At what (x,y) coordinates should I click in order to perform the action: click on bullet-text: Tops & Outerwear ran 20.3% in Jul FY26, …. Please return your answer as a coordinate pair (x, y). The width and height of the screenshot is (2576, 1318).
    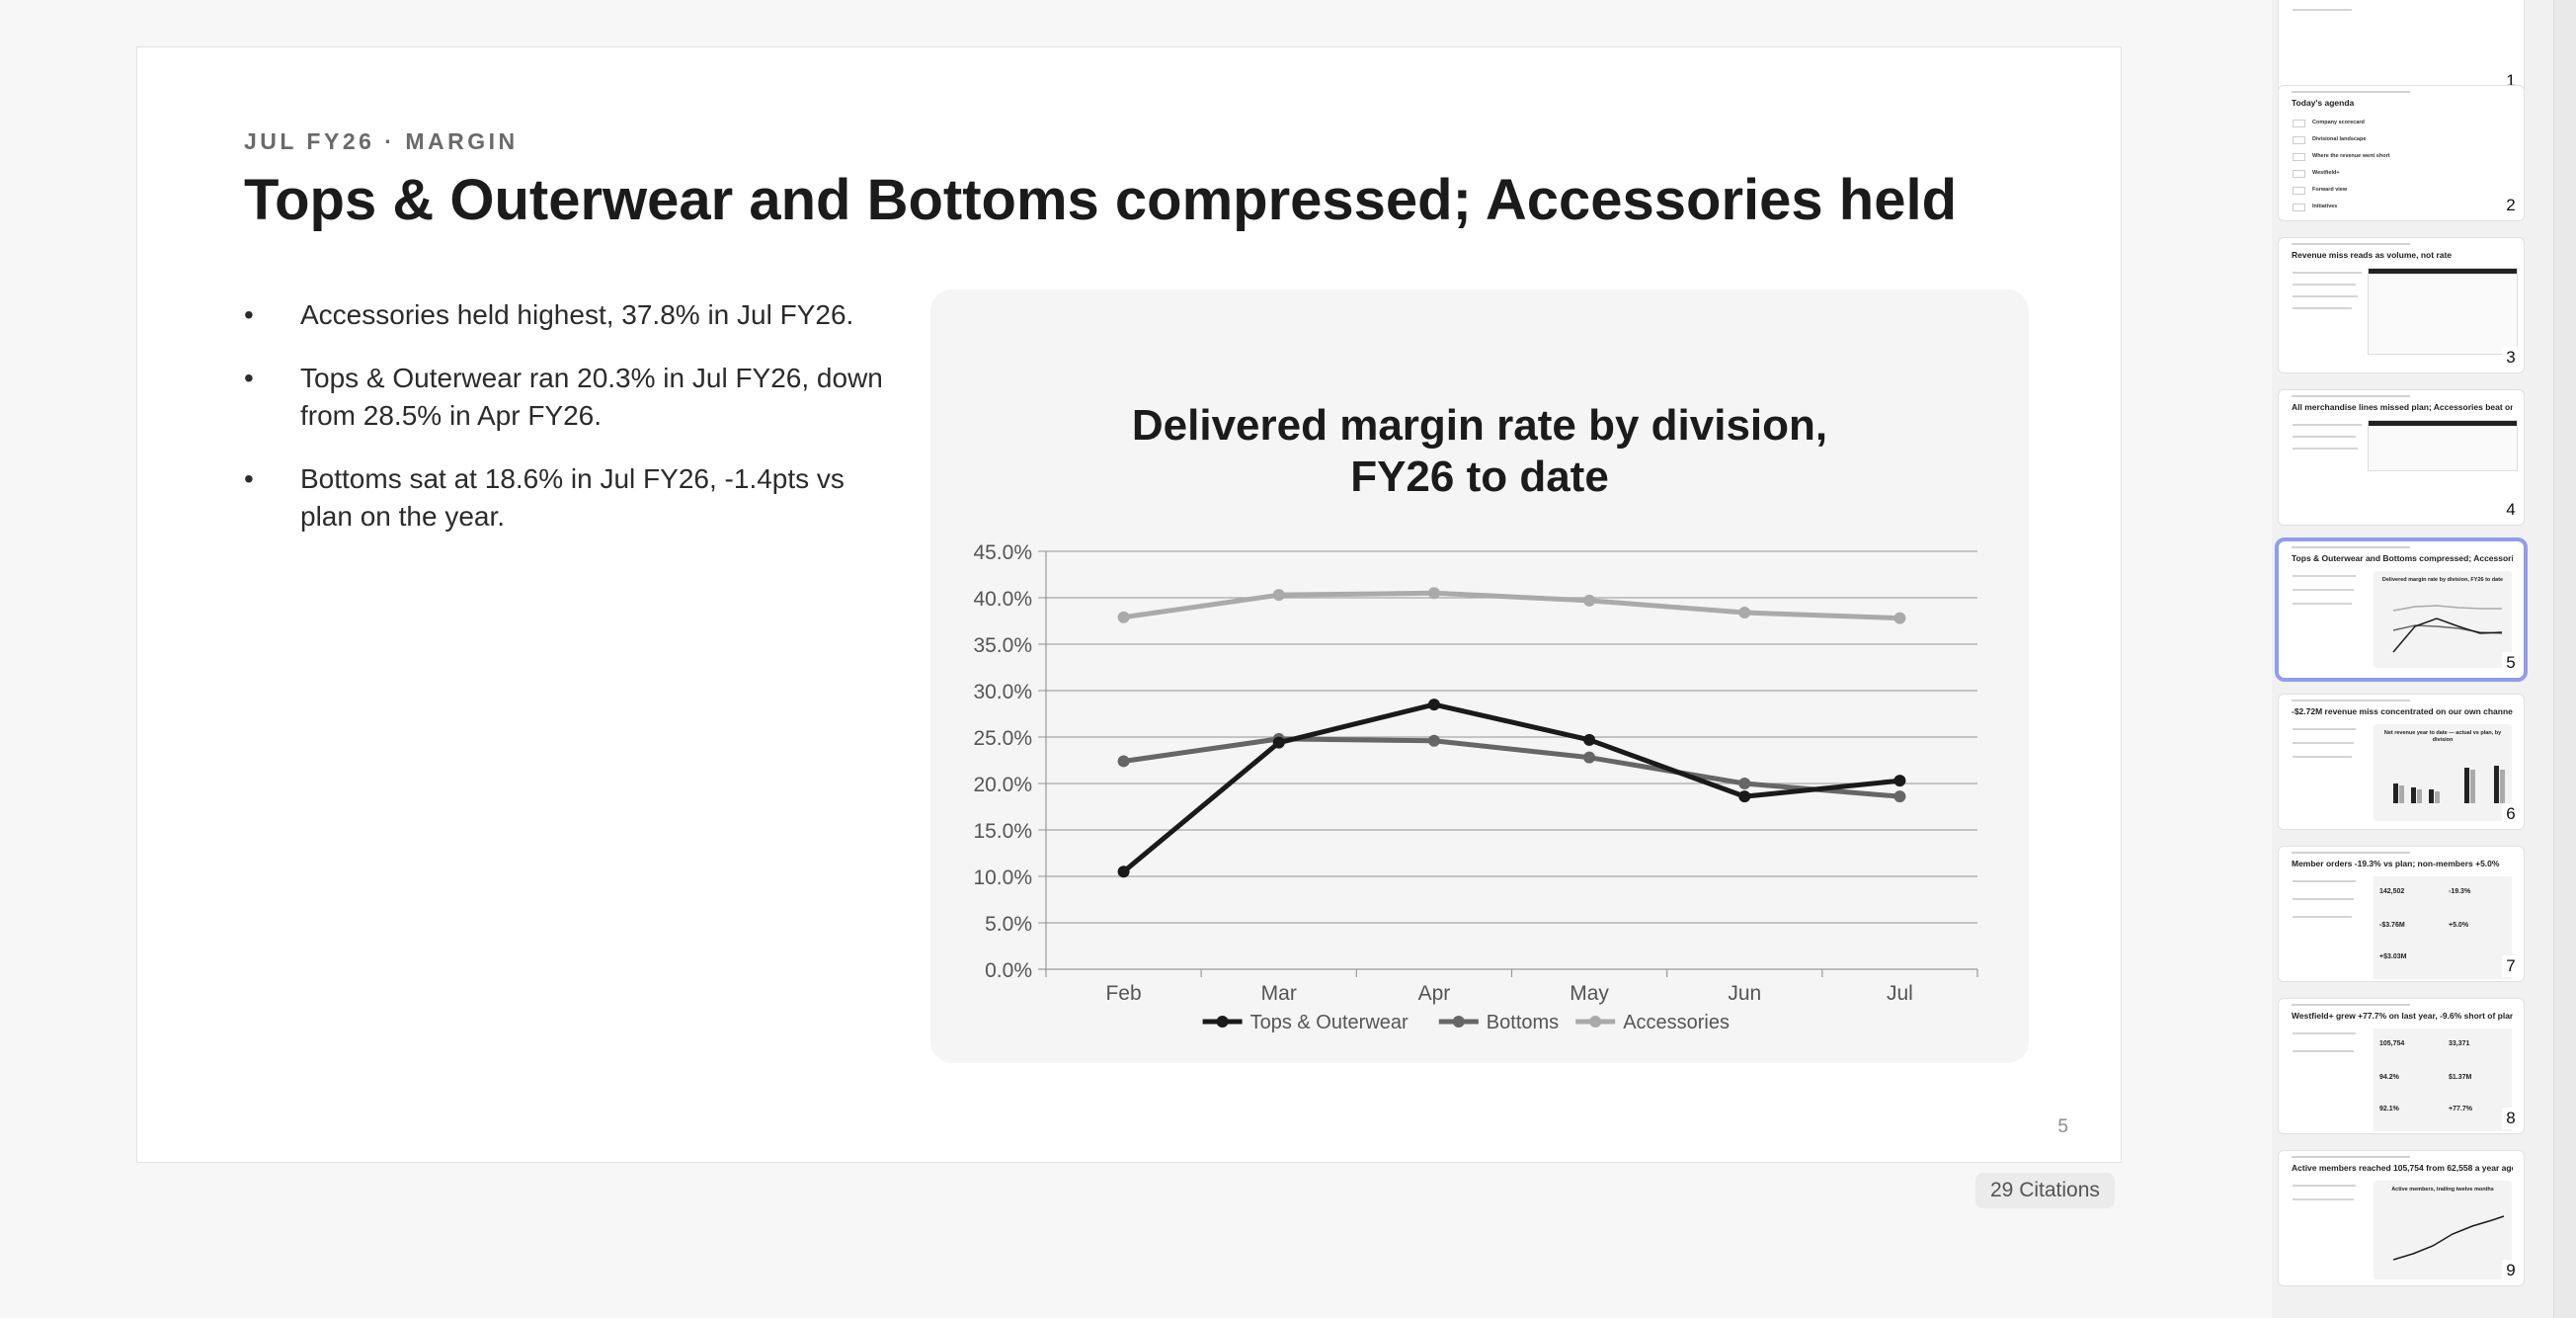
    Looking at the image, I should click on (591, 397).